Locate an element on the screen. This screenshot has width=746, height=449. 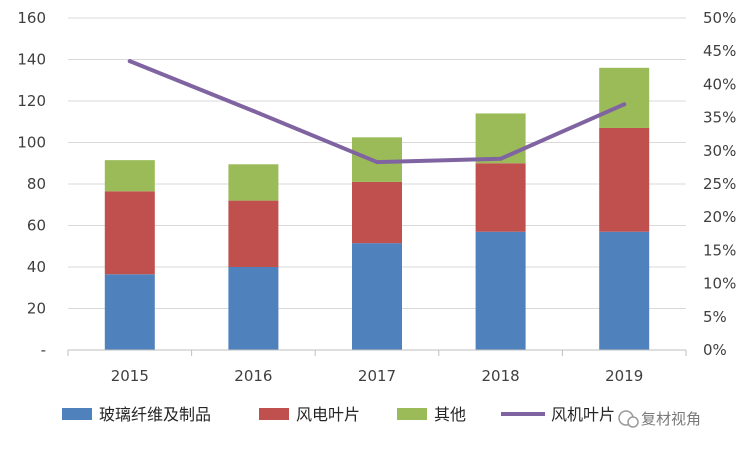
category-label: 2015 is located at coordinates (130, 376).